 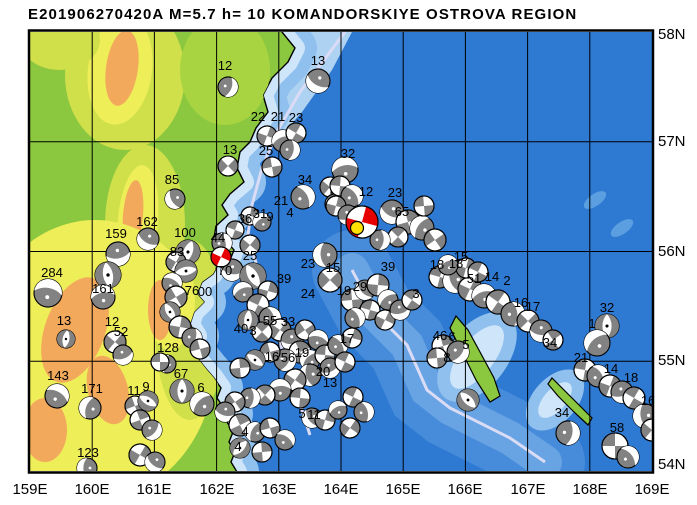 What do you see at coordinates (589, 489) in the screenshot?
I see `lon-label: 168E` at bounding box center [589, 489].